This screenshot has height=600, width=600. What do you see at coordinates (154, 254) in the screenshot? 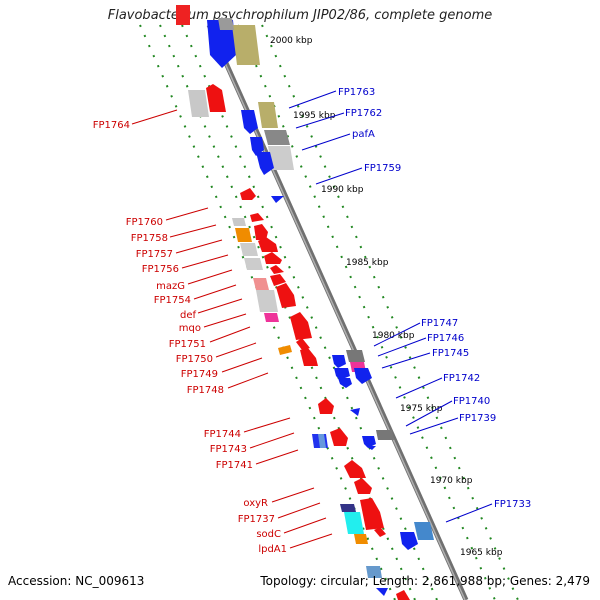
I see `gene-label: FP1757` at bounding box center [154, 254].